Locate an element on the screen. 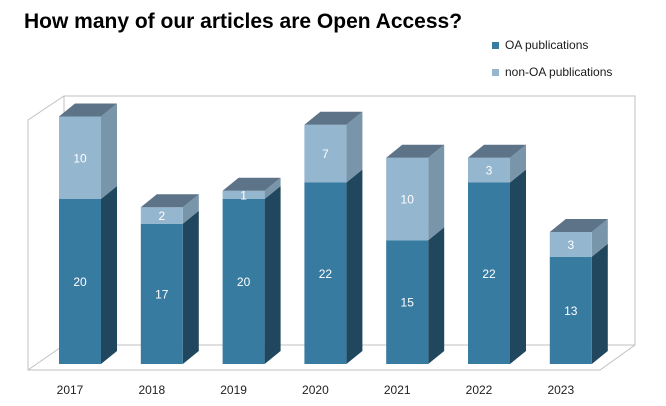  bar-2021-non-oa is located at coordinates (407, 199).